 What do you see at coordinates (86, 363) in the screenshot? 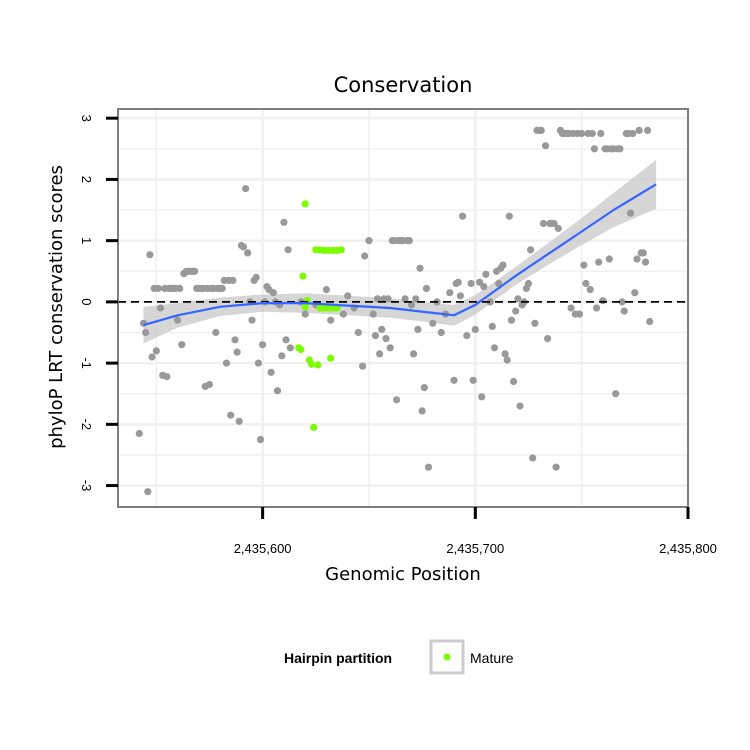
I see `y-tick-label: -1` at bounding box center [86, 363].